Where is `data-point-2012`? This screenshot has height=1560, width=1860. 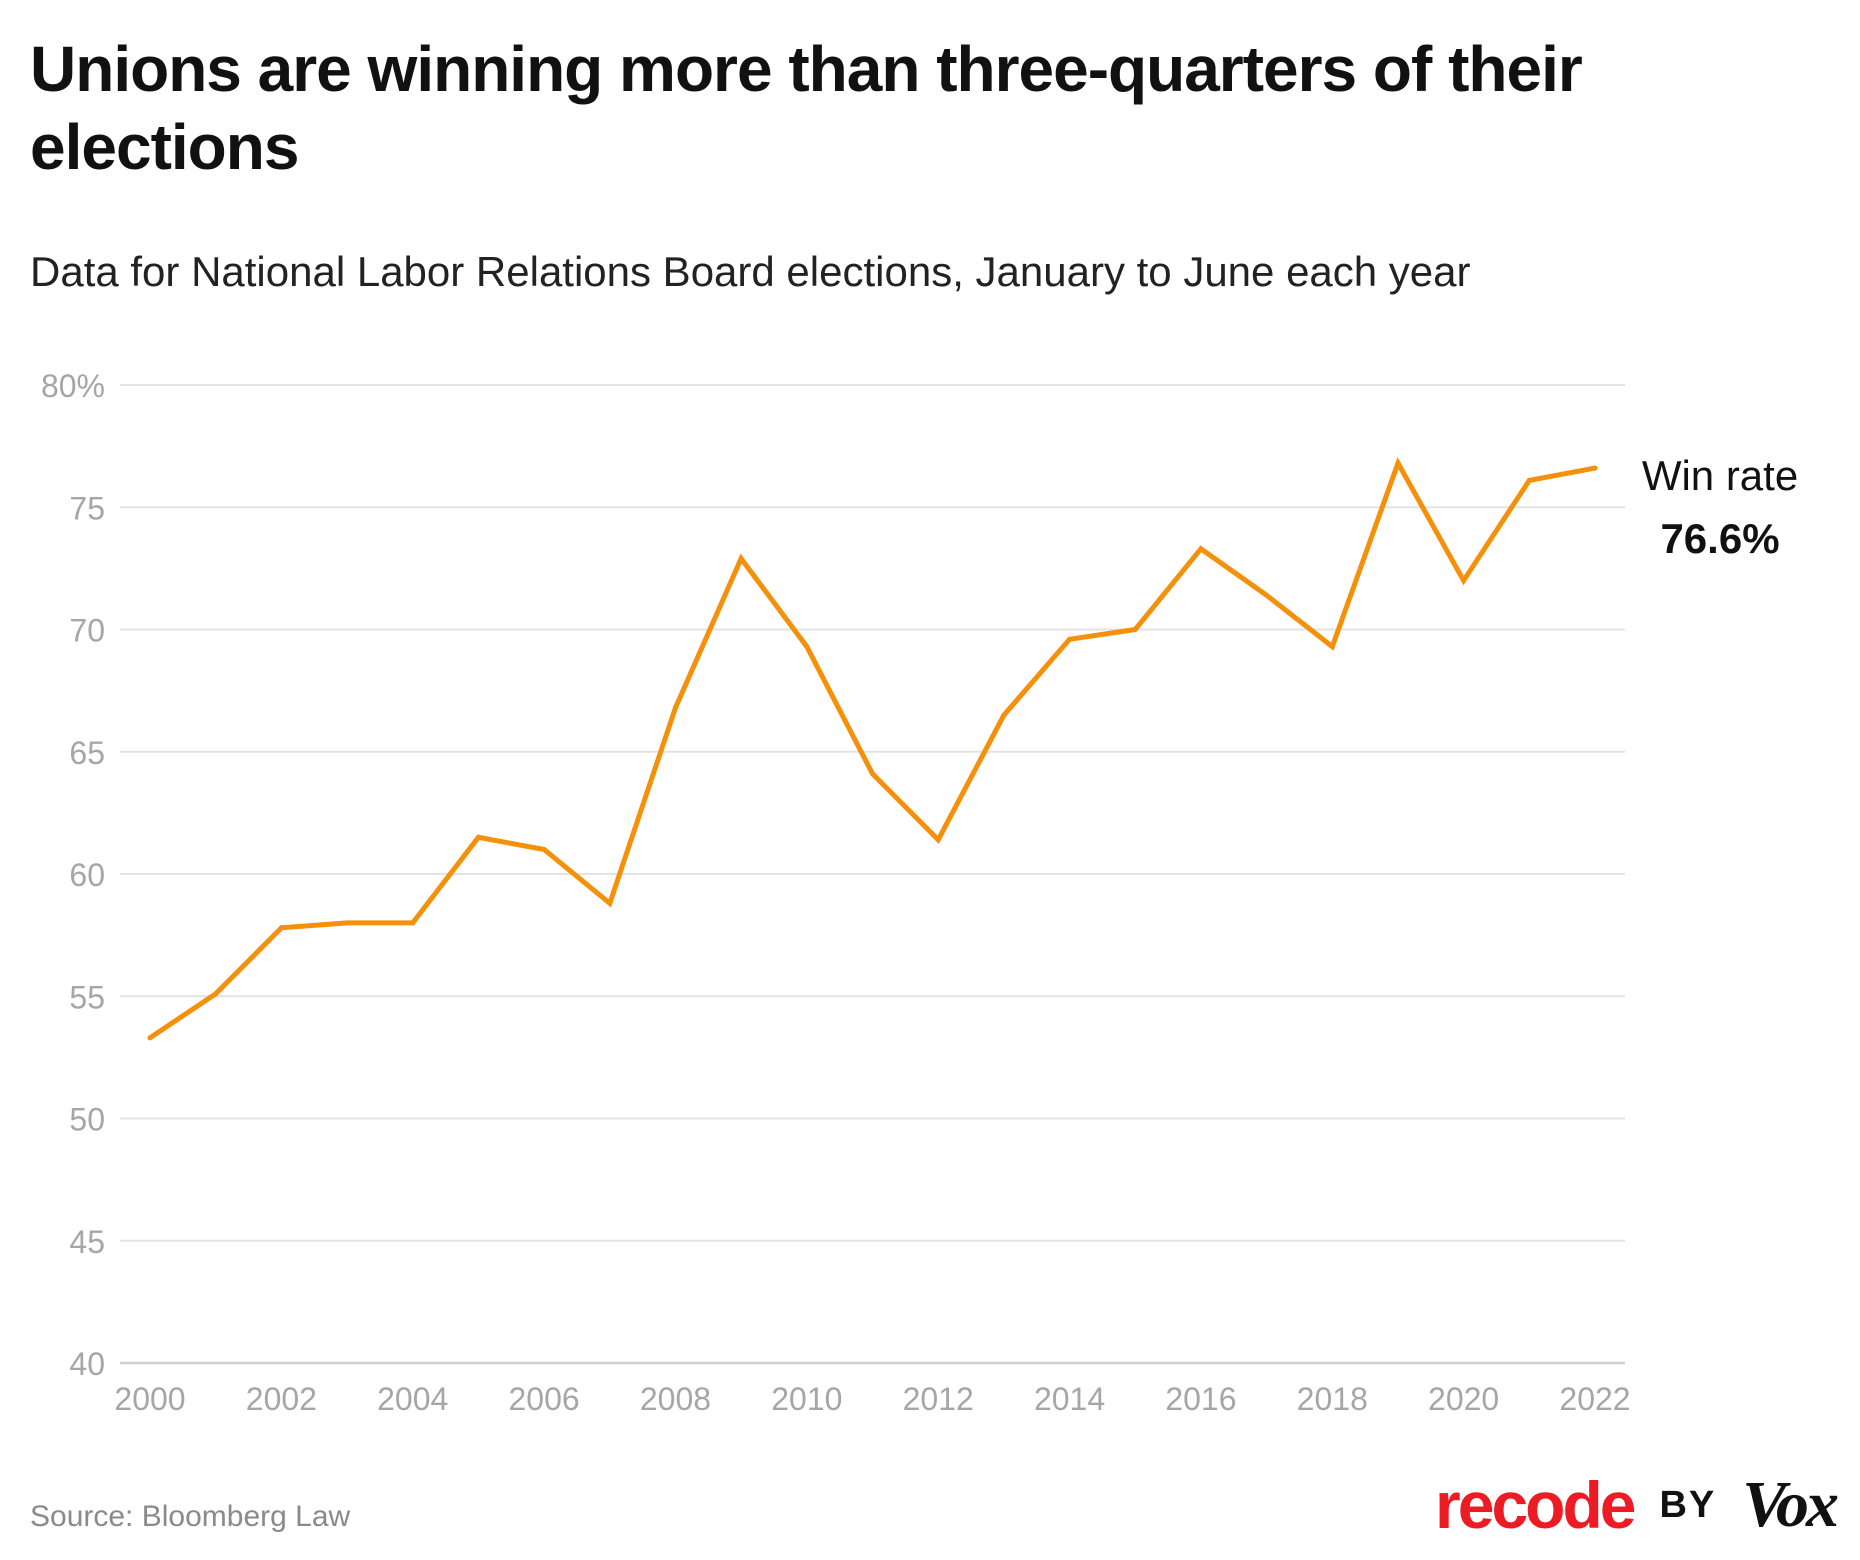 data-point-2012 is located at coordinates (938, 840).